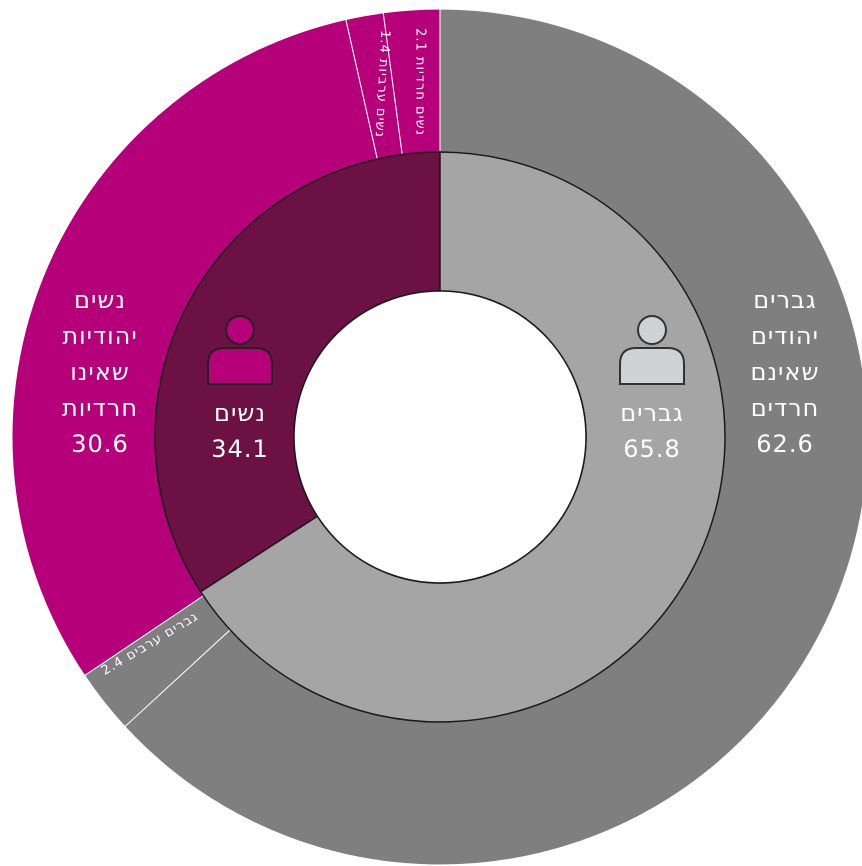 This screenshot has width=862, height=866. What do you see at coordinates (785, 372) in the screenshot?
I see `outer-label: גברים יהודים שאינם חרדים 62.6` at bounding box center [785, 372].